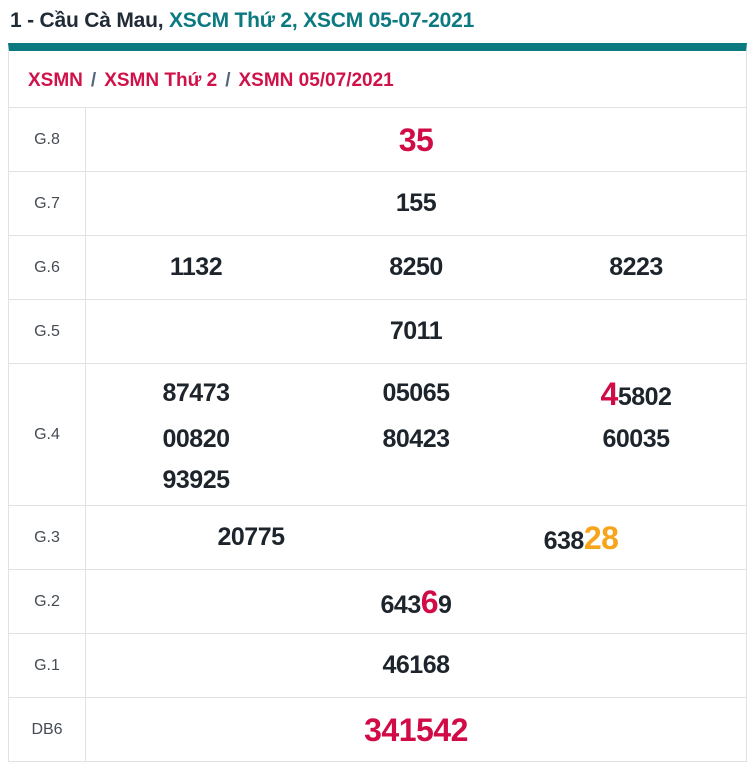 Image resolution: width=755 pixels, height=767 pixels. I want to click on prize-number: 64369, so click(416, 602).